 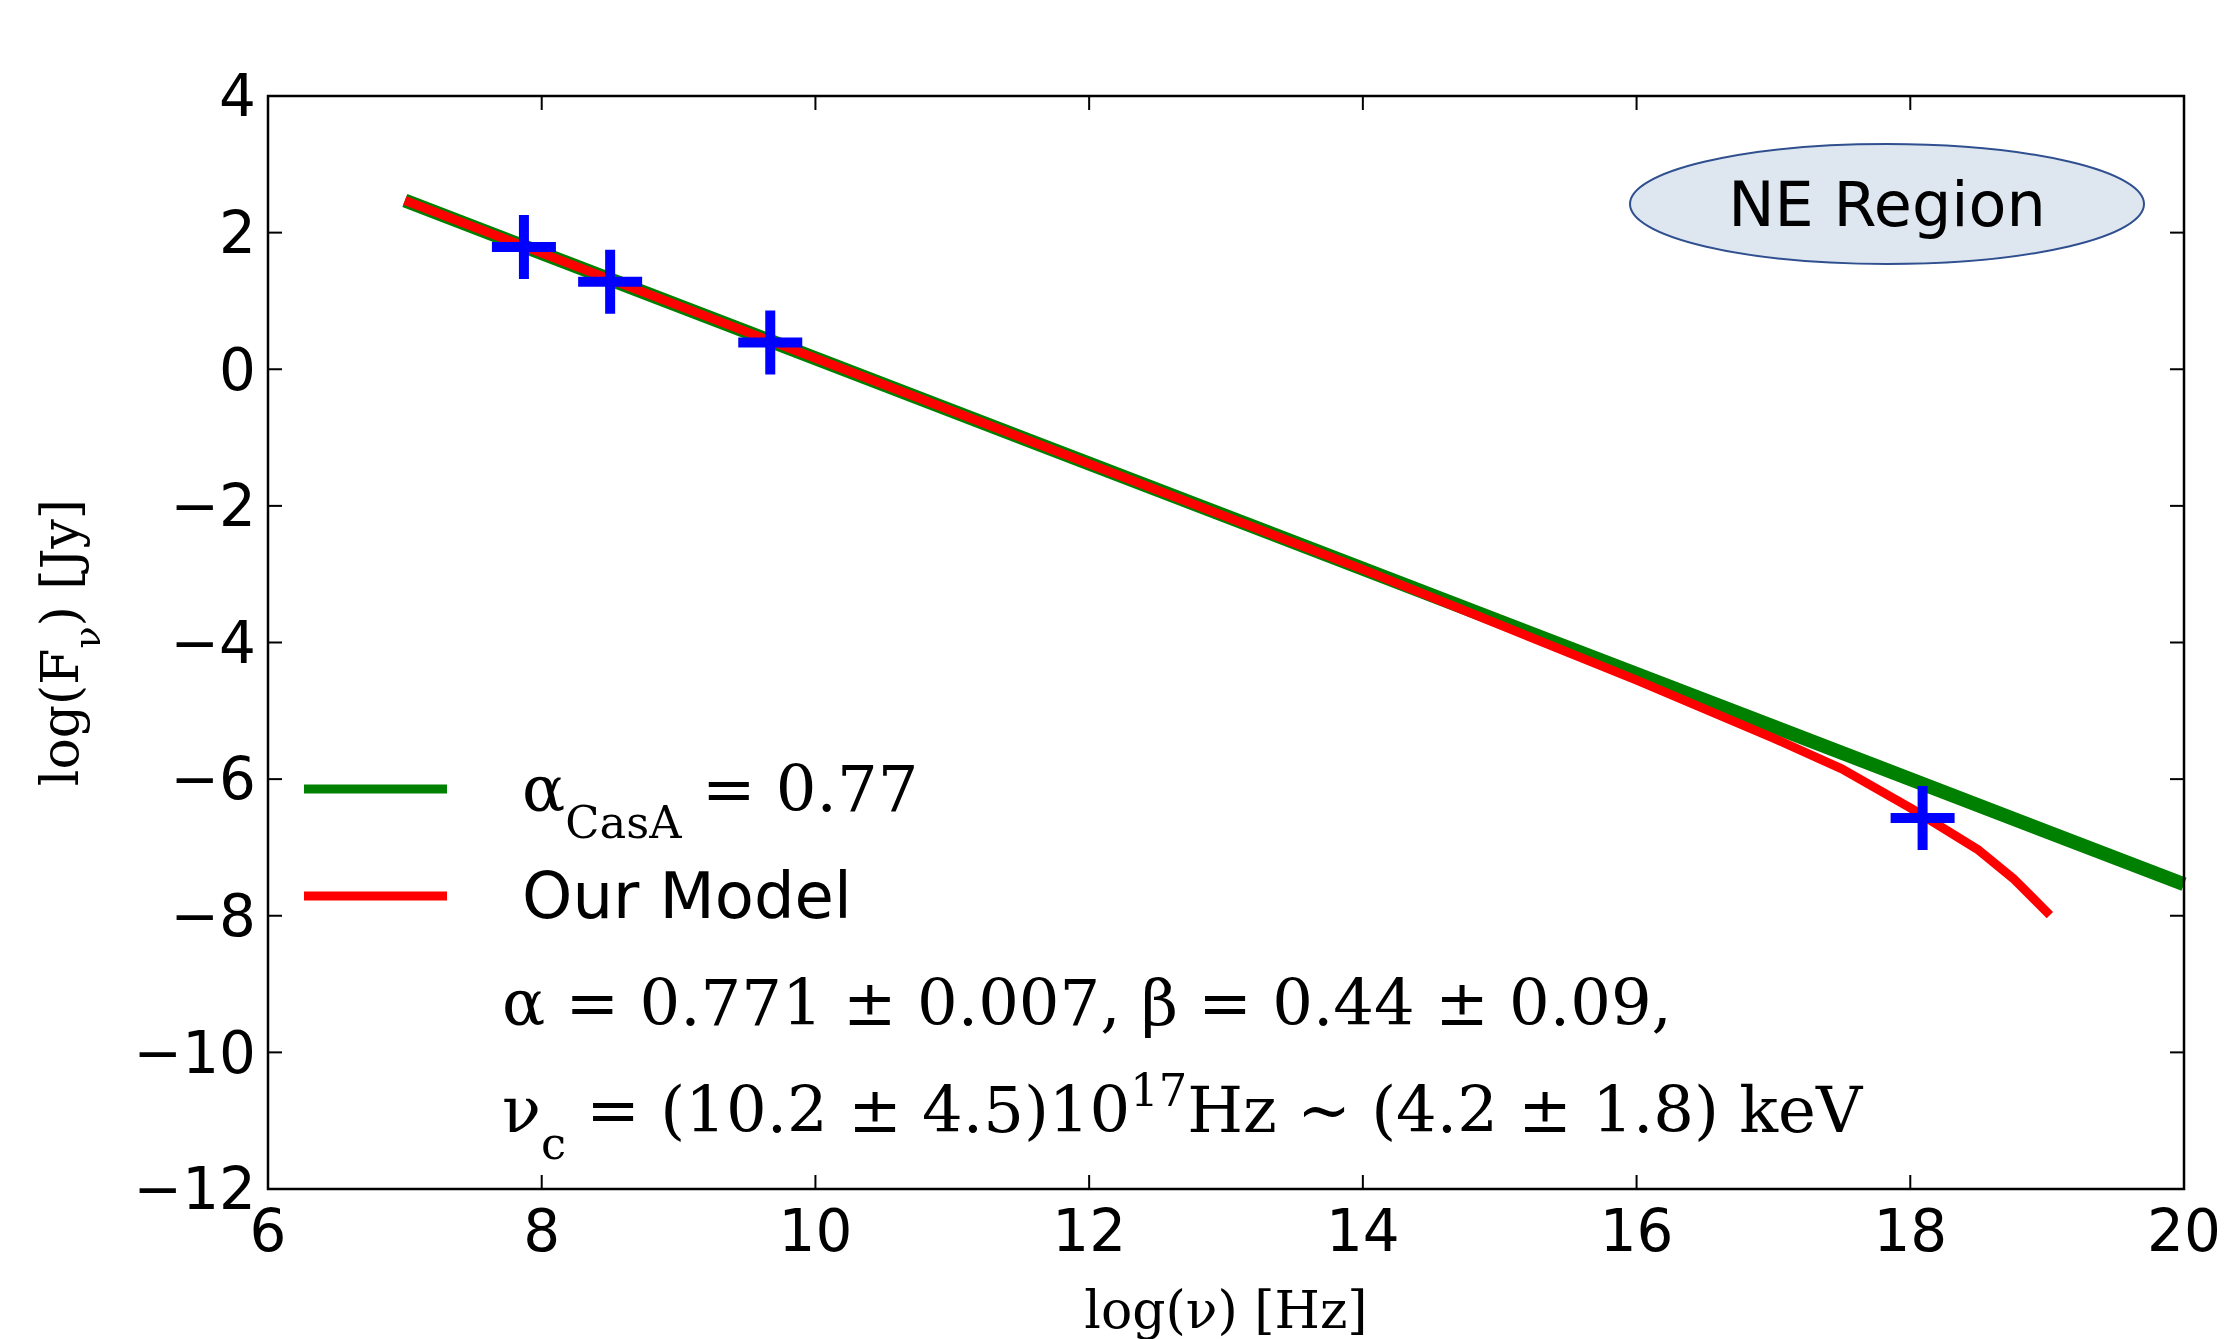 What do you see at coordinates (1087, 1003) in the screenshot?
I see `annotation: α = 0.771 ± 0.007, β = 0.44 ± 0.09,` at bounding box center [1087, 1003].